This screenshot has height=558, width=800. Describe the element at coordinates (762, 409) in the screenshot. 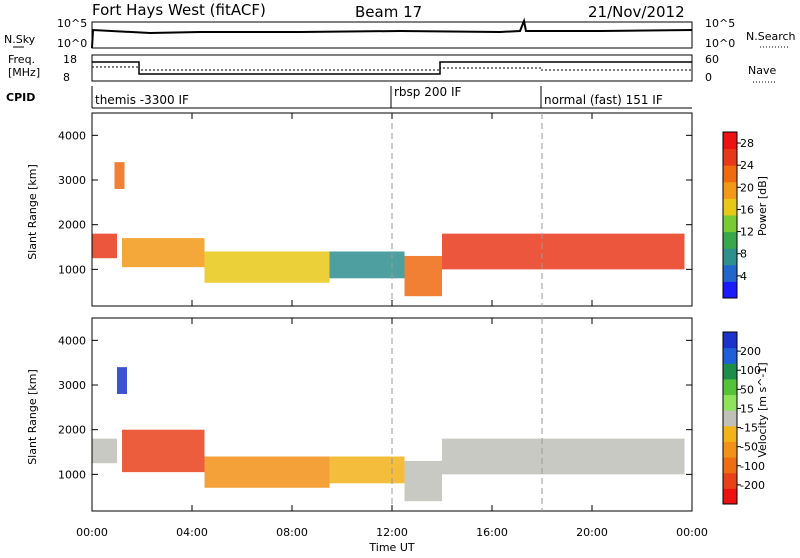

I see `velocity-colorbar-label: Velocity [m s^-1]` at that location.